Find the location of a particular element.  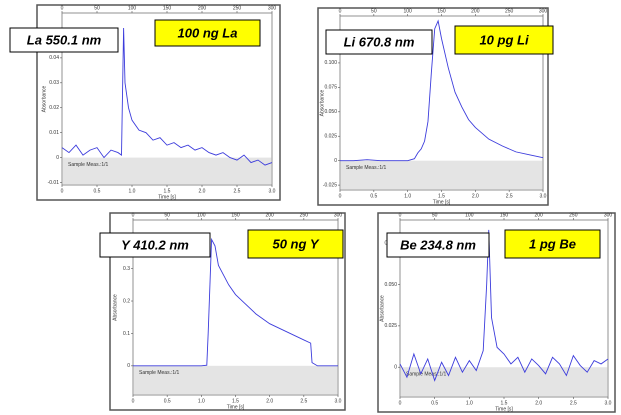

y-tick-label: 0.02 is located at coordinates (54, 108).